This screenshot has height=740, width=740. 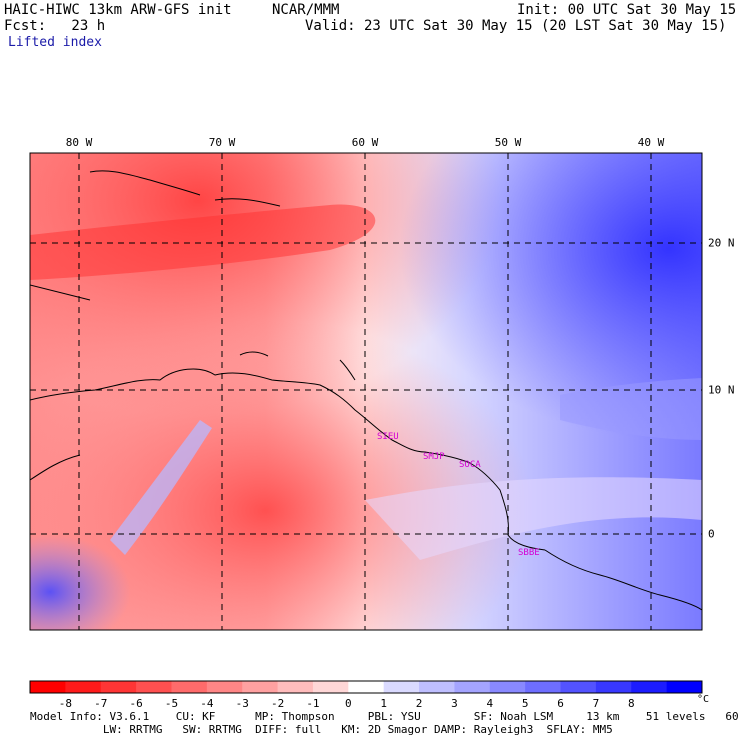 What do you see at coordinates (711, 534) in the screenshot?
I see `lat-label-0: 0` at bounding box center [711, 534].